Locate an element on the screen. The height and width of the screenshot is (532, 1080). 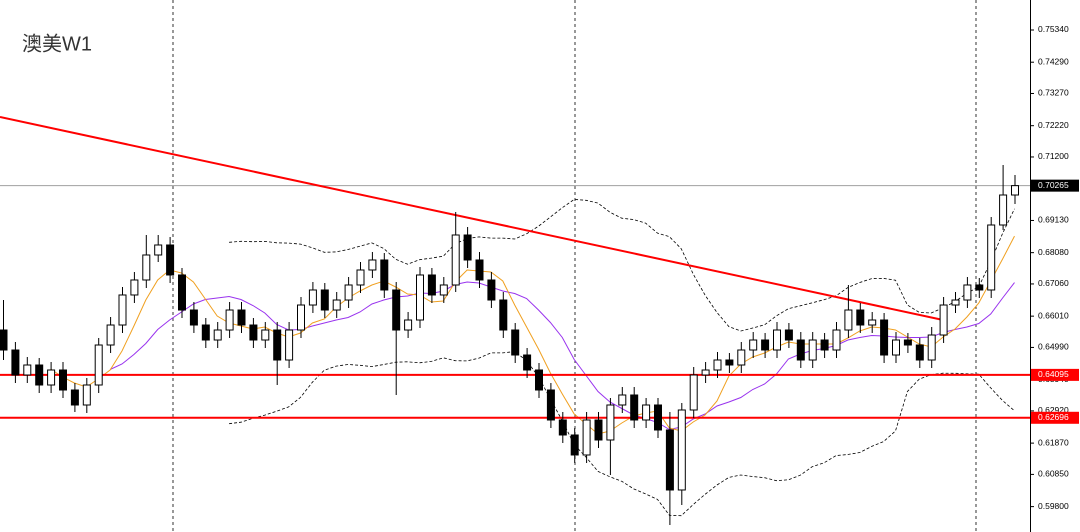
y-tick-label: 0.66010 is located at coordinates (1053, 315).